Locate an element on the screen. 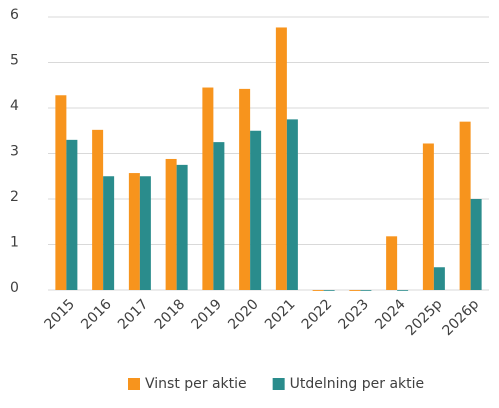  x-tick-label: 2023 is located at coordinates (354, 314).